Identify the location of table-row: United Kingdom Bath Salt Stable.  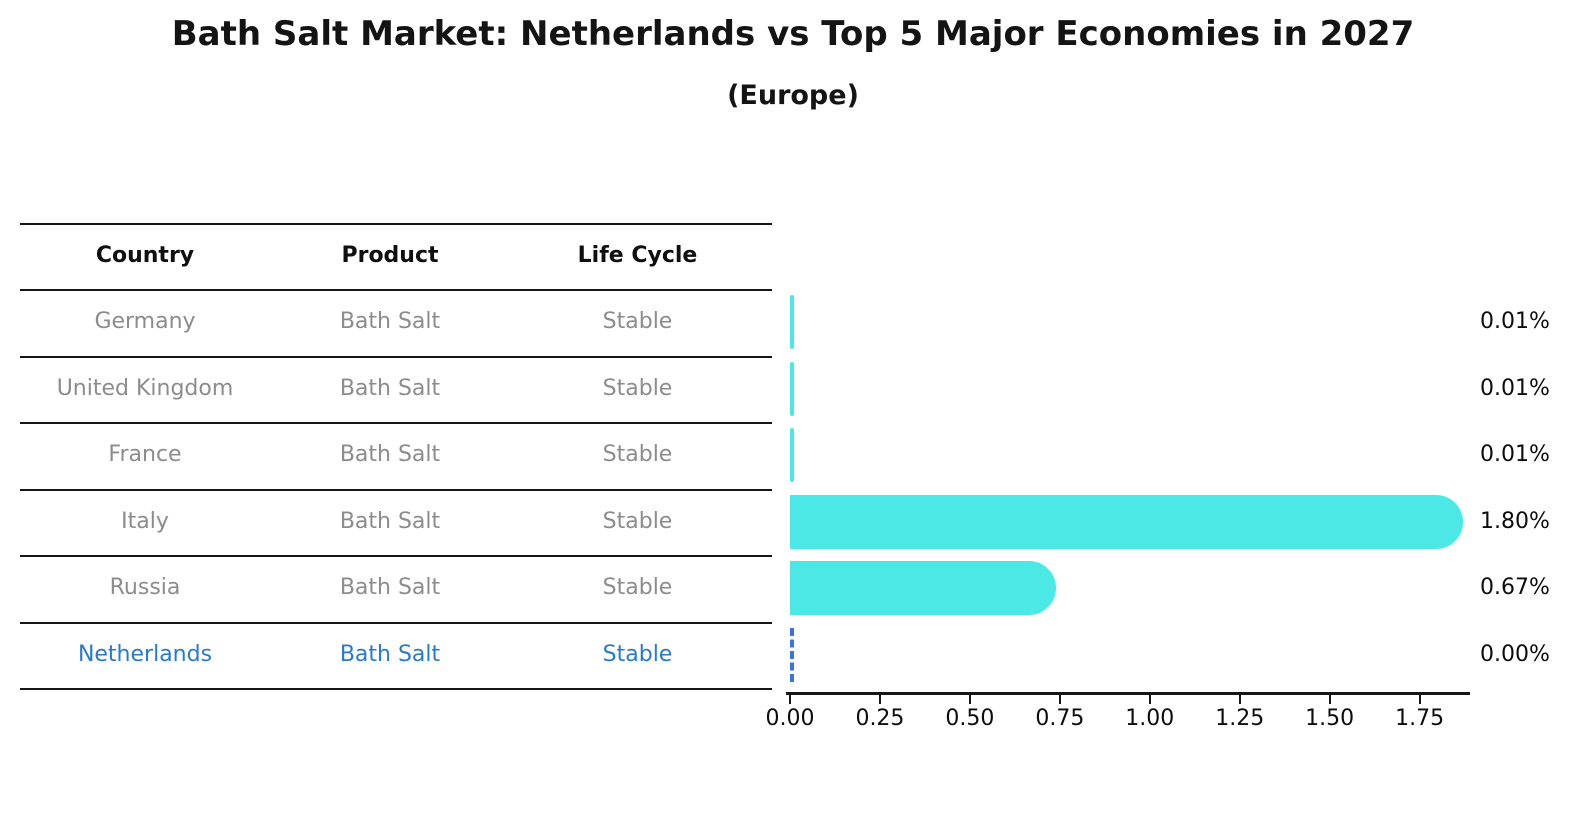
(386, 389).